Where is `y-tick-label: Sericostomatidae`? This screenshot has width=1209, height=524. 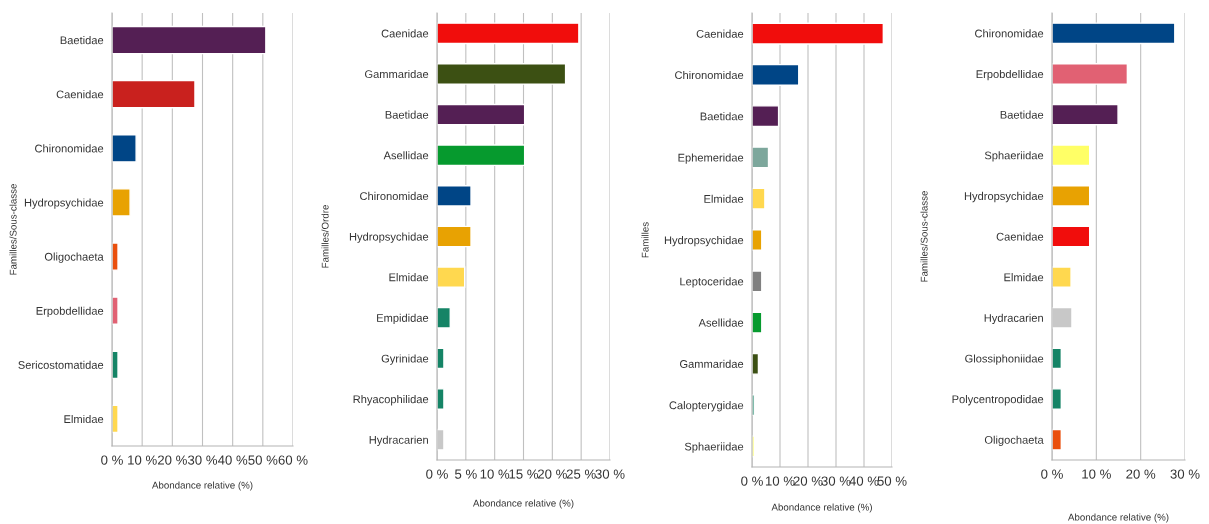
y-tick-label: Sericostomatidae is located at coordinates (61, 364).